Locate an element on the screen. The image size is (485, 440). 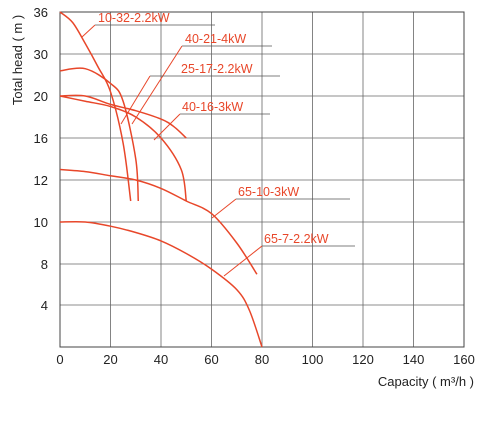
curve-label-65-7-2.2kW: 65-7-2.2kW is located at coordinates (296, 239).